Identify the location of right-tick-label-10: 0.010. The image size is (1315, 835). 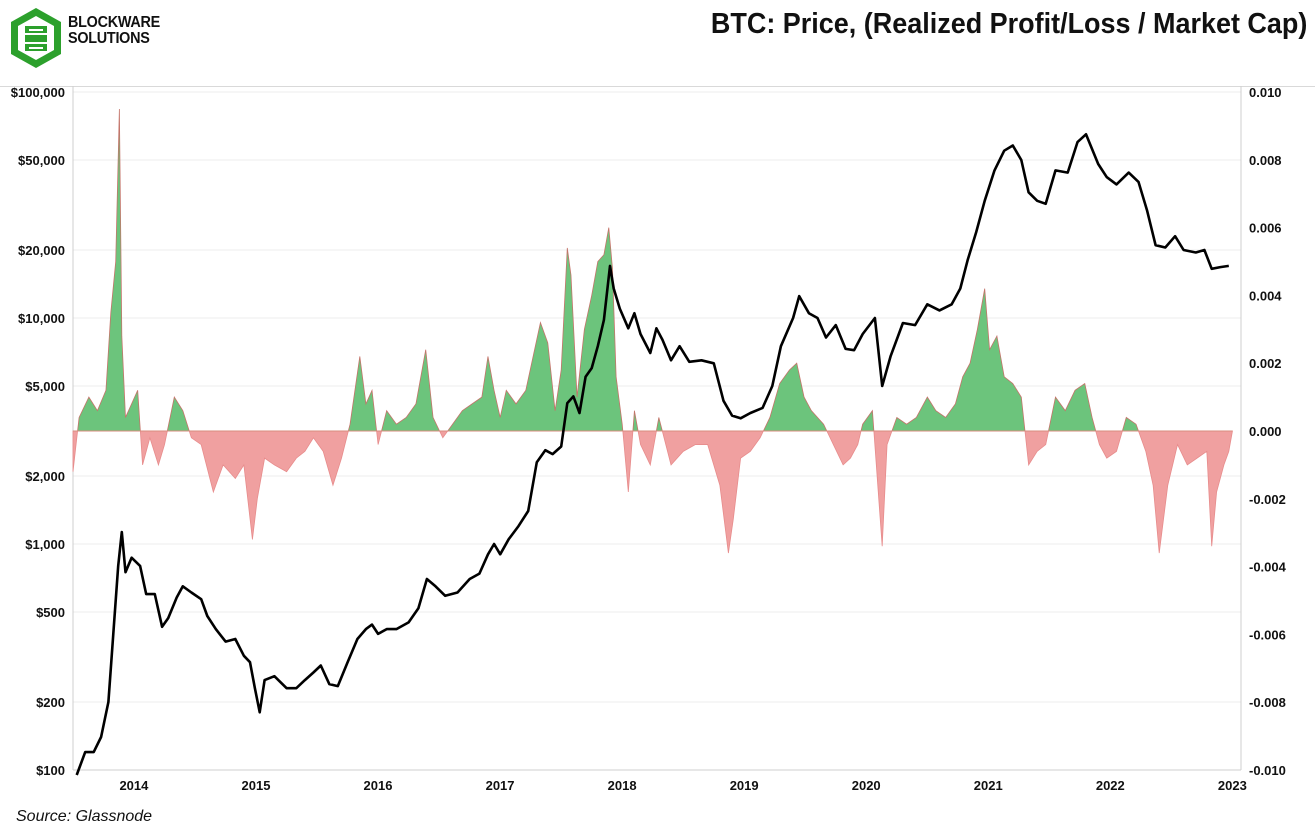
(1265, 93).